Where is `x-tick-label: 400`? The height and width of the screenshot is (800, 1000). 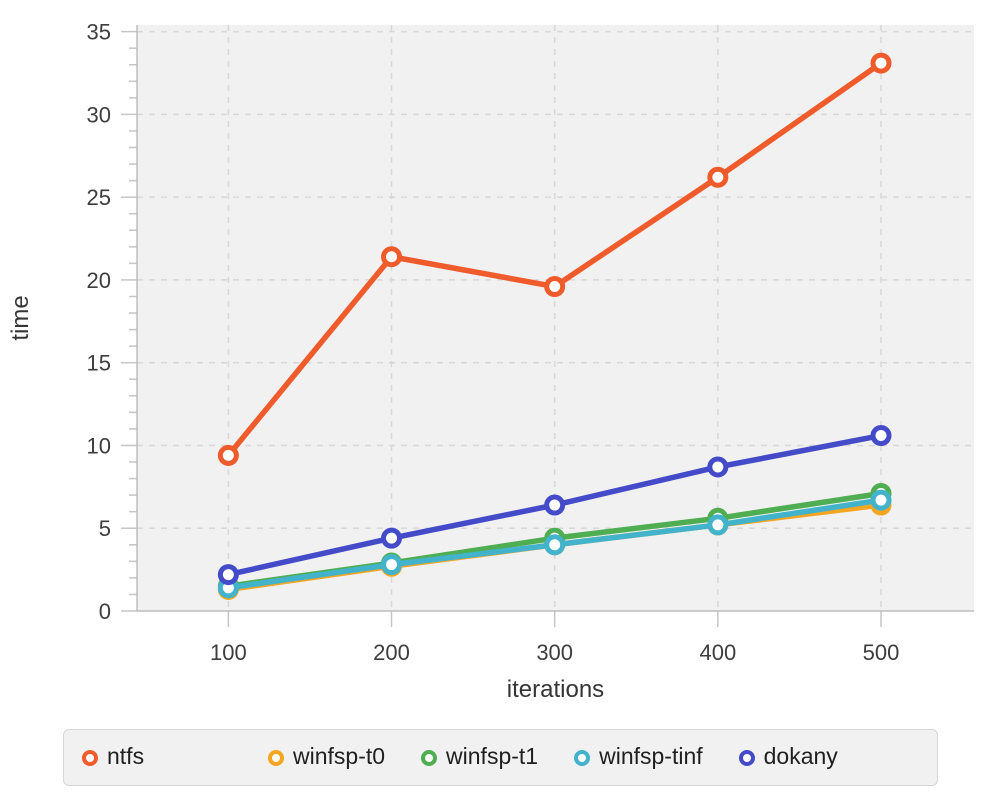 x-tick-label: 400 is located at coordinates (717, 652).